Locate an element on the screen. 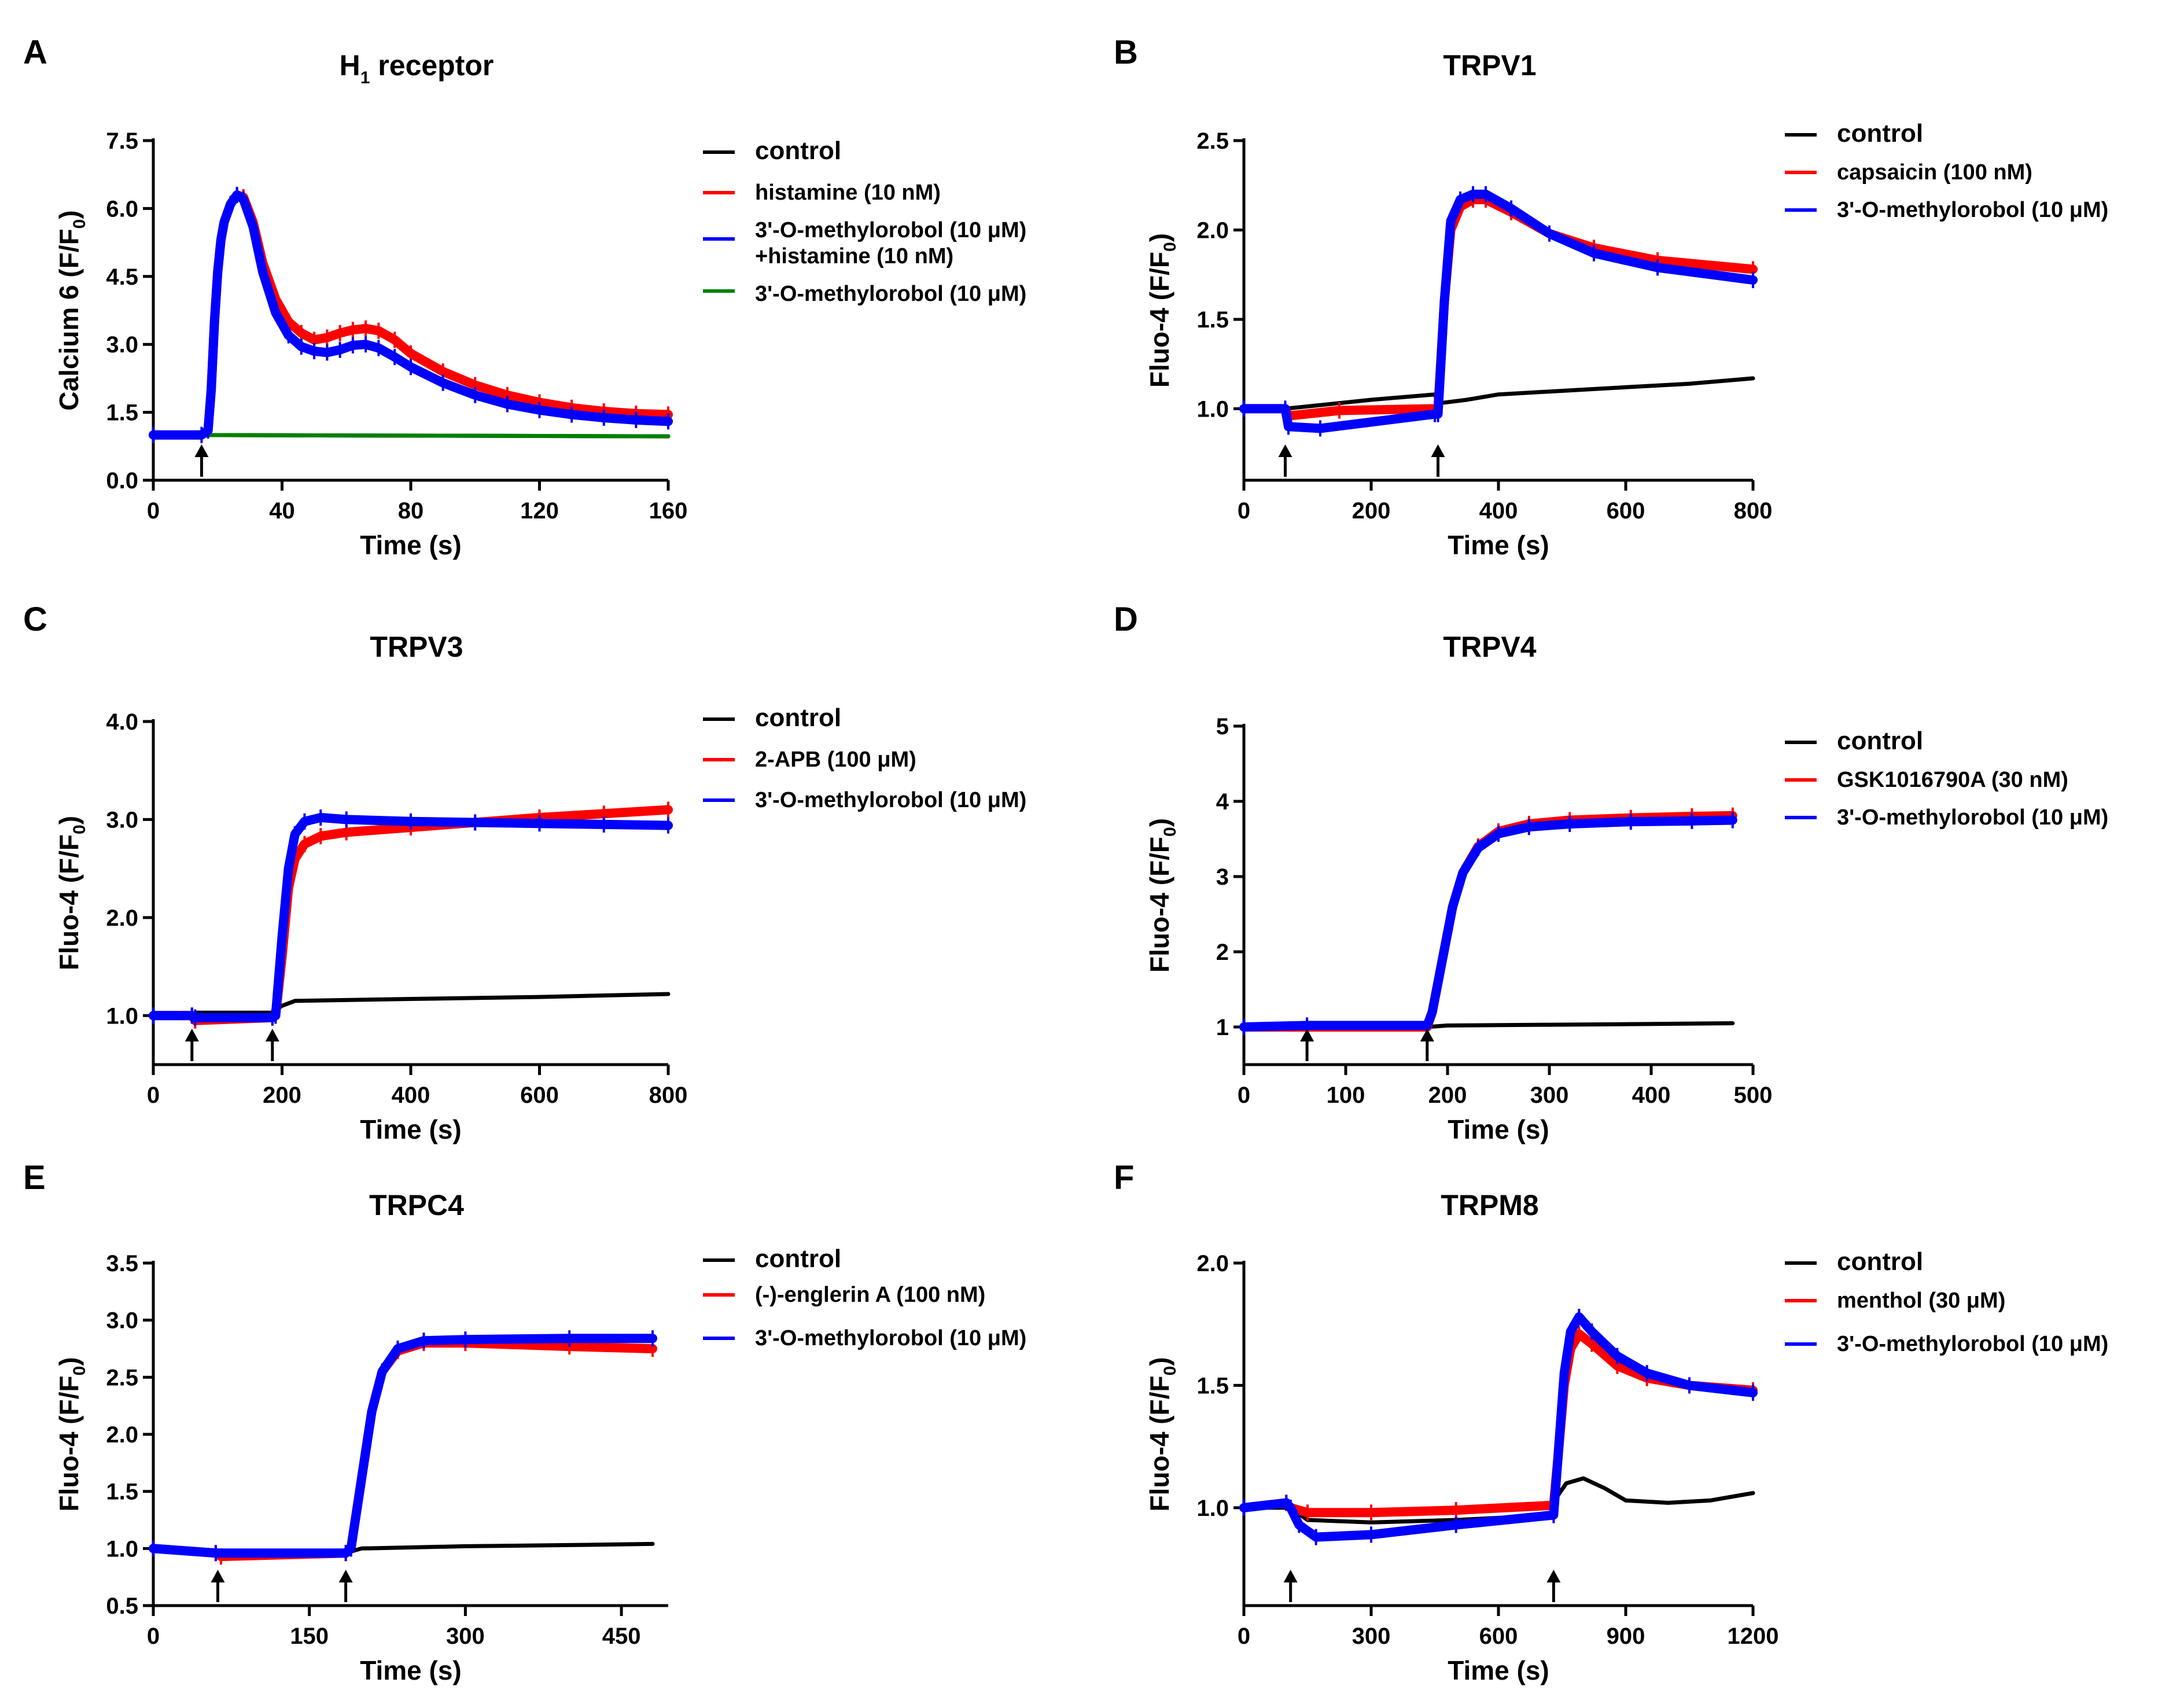 This screenshot has height=1708, width=2169. title-main: TRPC4 is located at coordinates (417, 1205).